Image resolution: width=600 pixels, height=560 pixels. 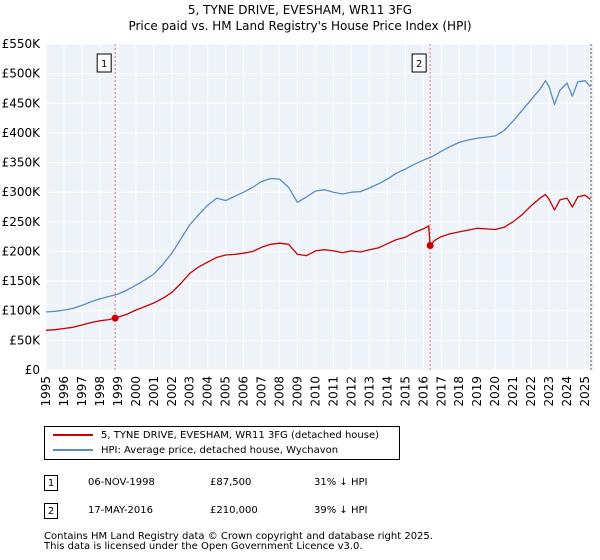 I want to click on y-tick-label: £100K, so click(x=22, y=311).